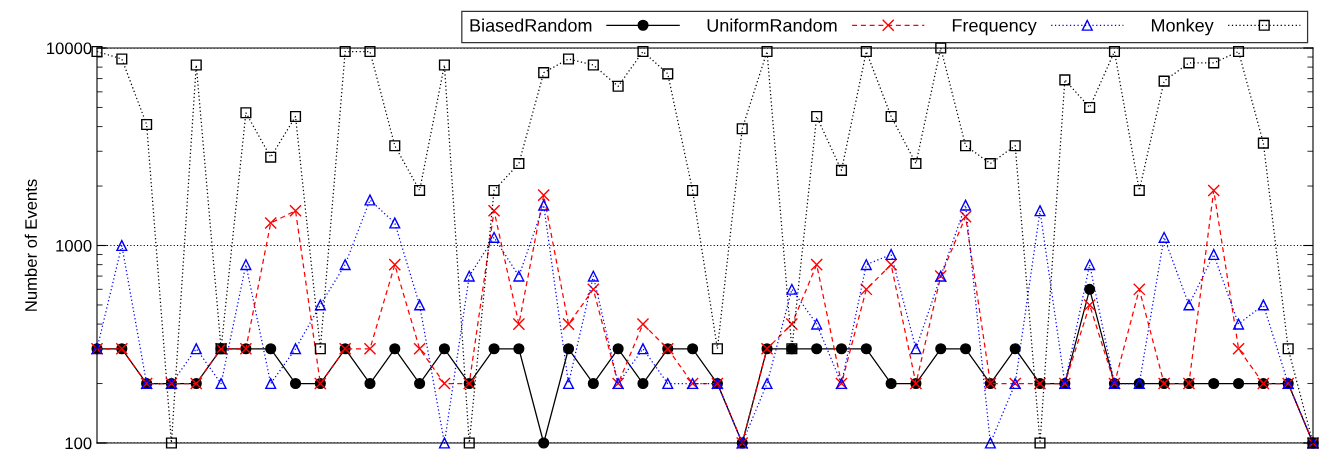 This screenshot has width=1319, height=454. Describe the element at coordinates (1182, 27) in the screenshot. I see `legend-label: Monkey` at that location.